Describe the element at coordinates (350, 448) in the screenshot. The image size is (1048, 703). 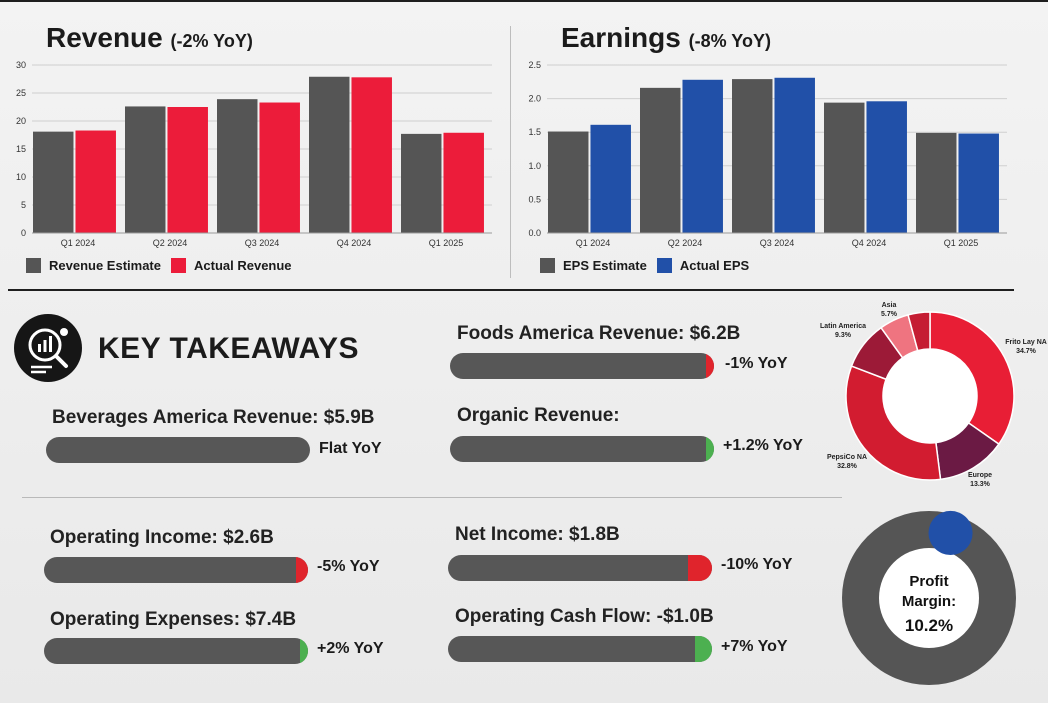
I see `delta-beverages-america: Flat YoY` at that location.